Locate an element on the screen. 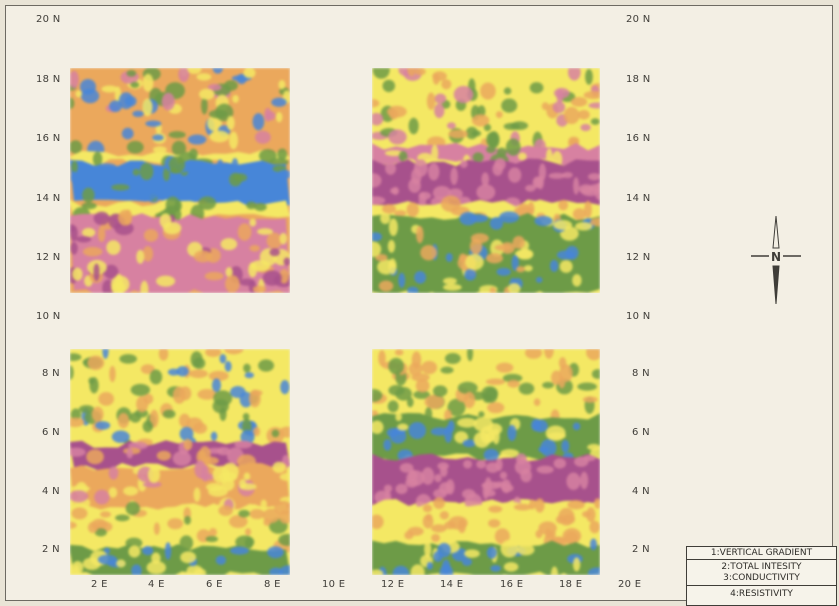  x-label: 20 E is located at coordinates (630, 584).